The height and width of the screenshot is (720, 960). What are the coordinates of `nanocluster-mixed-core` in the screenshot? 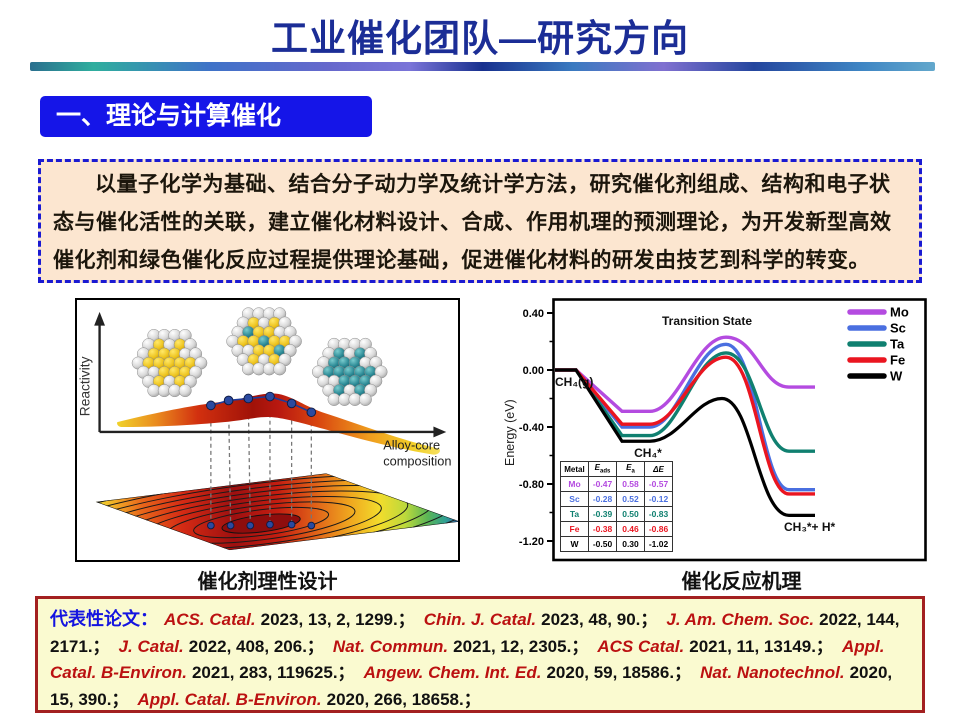 It's located at (264, 341).